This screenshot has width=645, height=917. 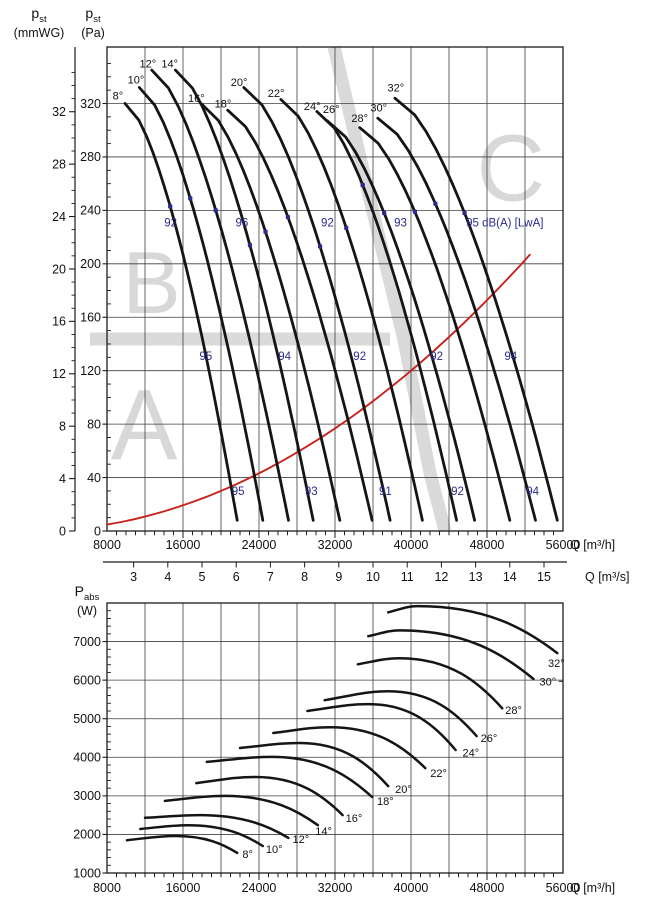 What do you see at coordinates (183, 888) in the screenshot?
I see `q-tick-bottom-16000: 16000` at bounding box center [183, 888].